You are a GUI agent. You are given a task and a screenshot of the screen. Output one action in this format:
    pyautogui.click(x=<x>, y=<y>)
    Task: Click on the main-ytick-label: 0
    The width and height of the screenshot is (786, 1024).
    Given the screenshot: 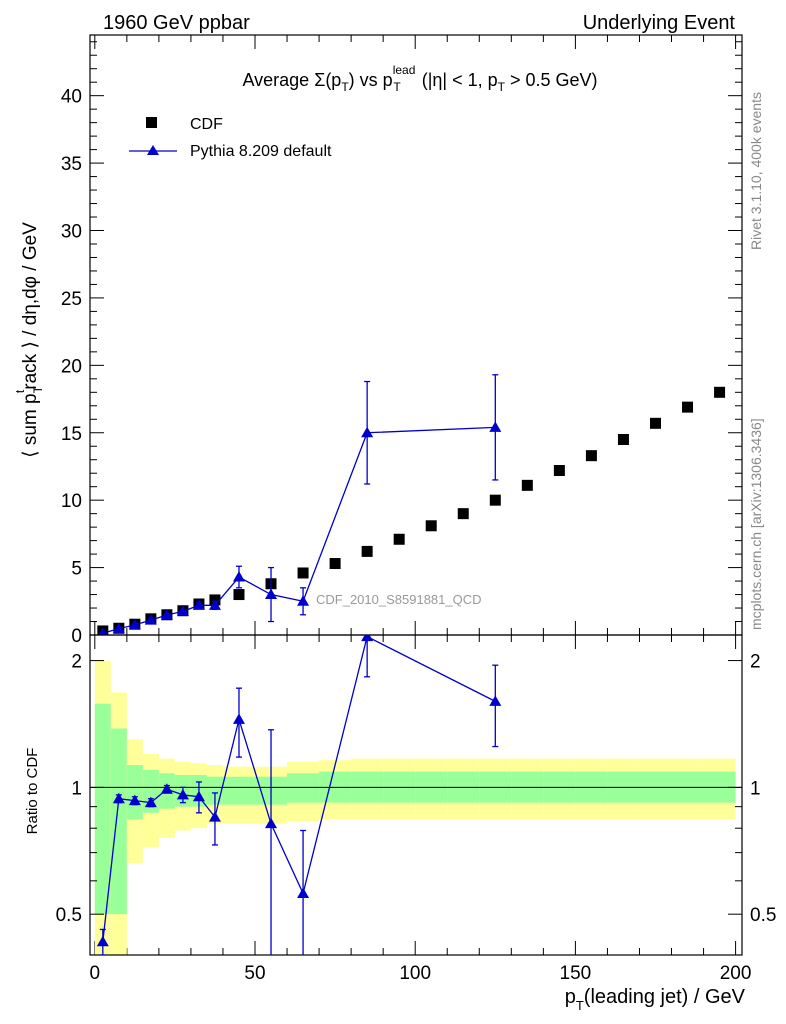 What is the action you would take?
    pyautogui.click(x=76, y=636)
    